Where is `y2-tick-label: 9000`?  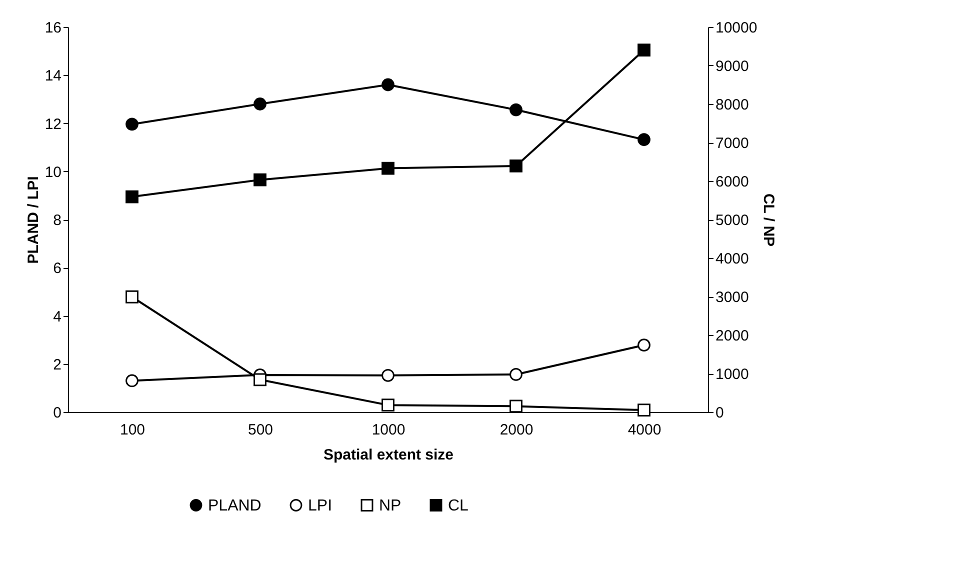 y2-tick-label: 9000 is located at coordinates (732, 66).